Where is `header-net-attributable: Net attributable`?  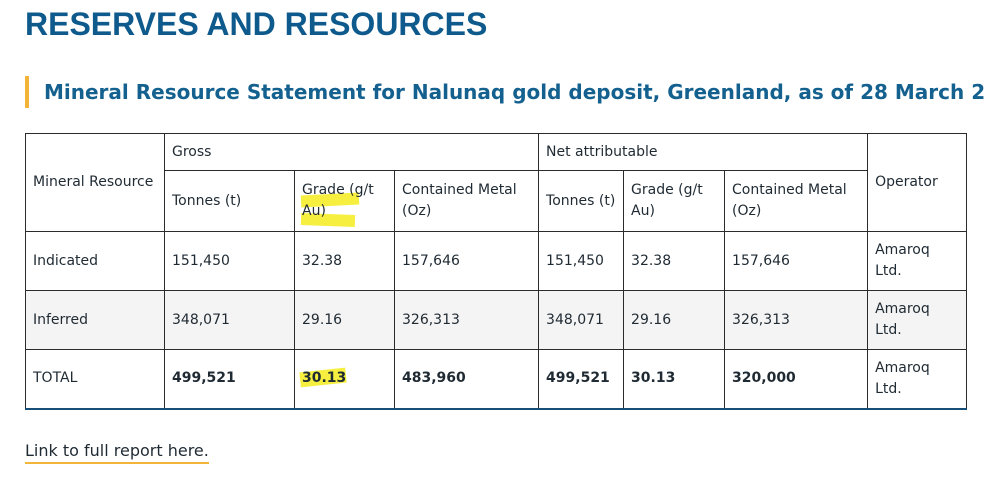 header-net-attributable: Net attributable is located at coordinates (703, 152).